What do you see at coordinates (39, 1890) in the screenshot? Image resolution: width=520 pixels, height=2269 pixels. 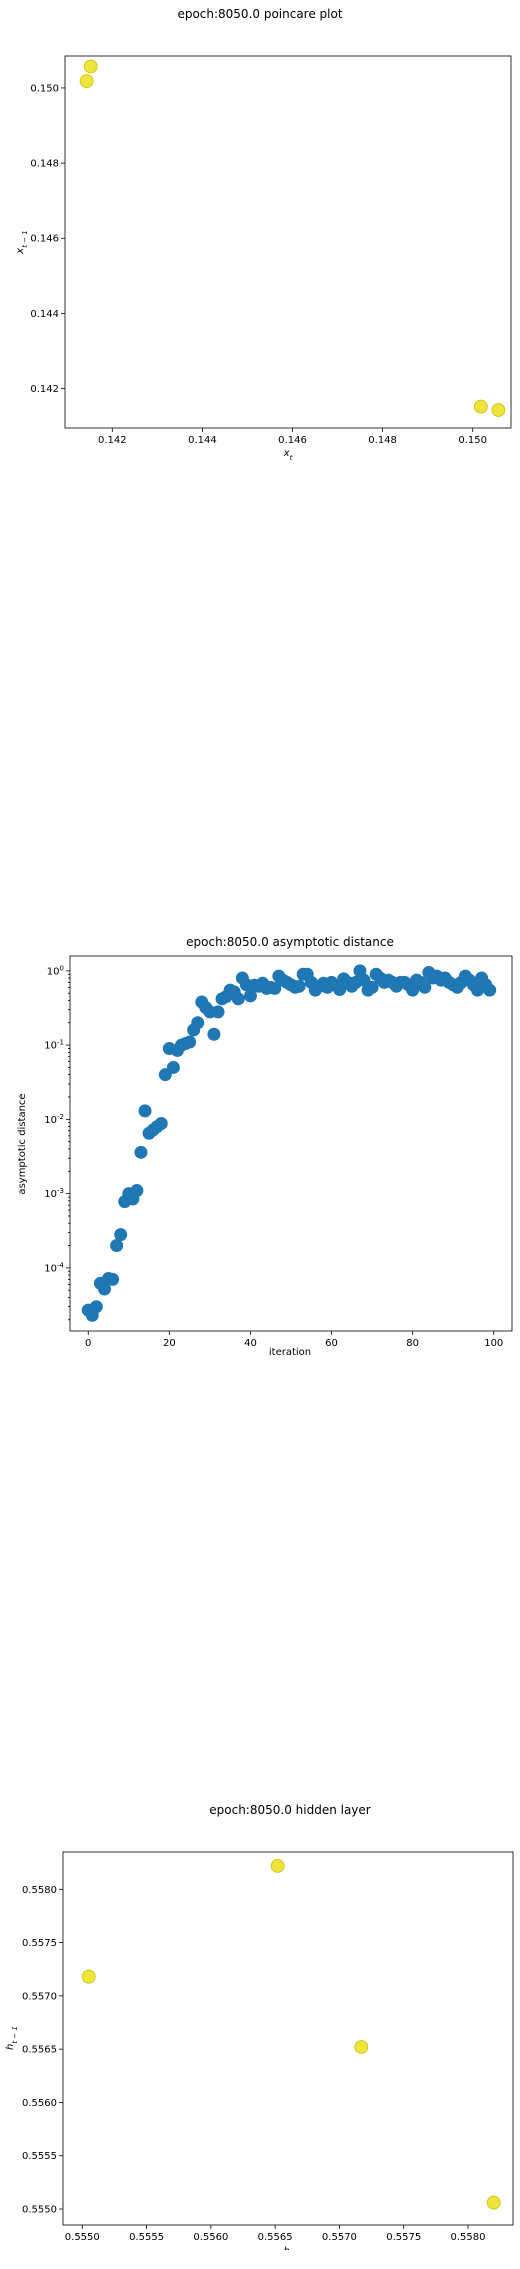 I see `y-tick-label: 0.5580` at bounding box center [39, 1890].